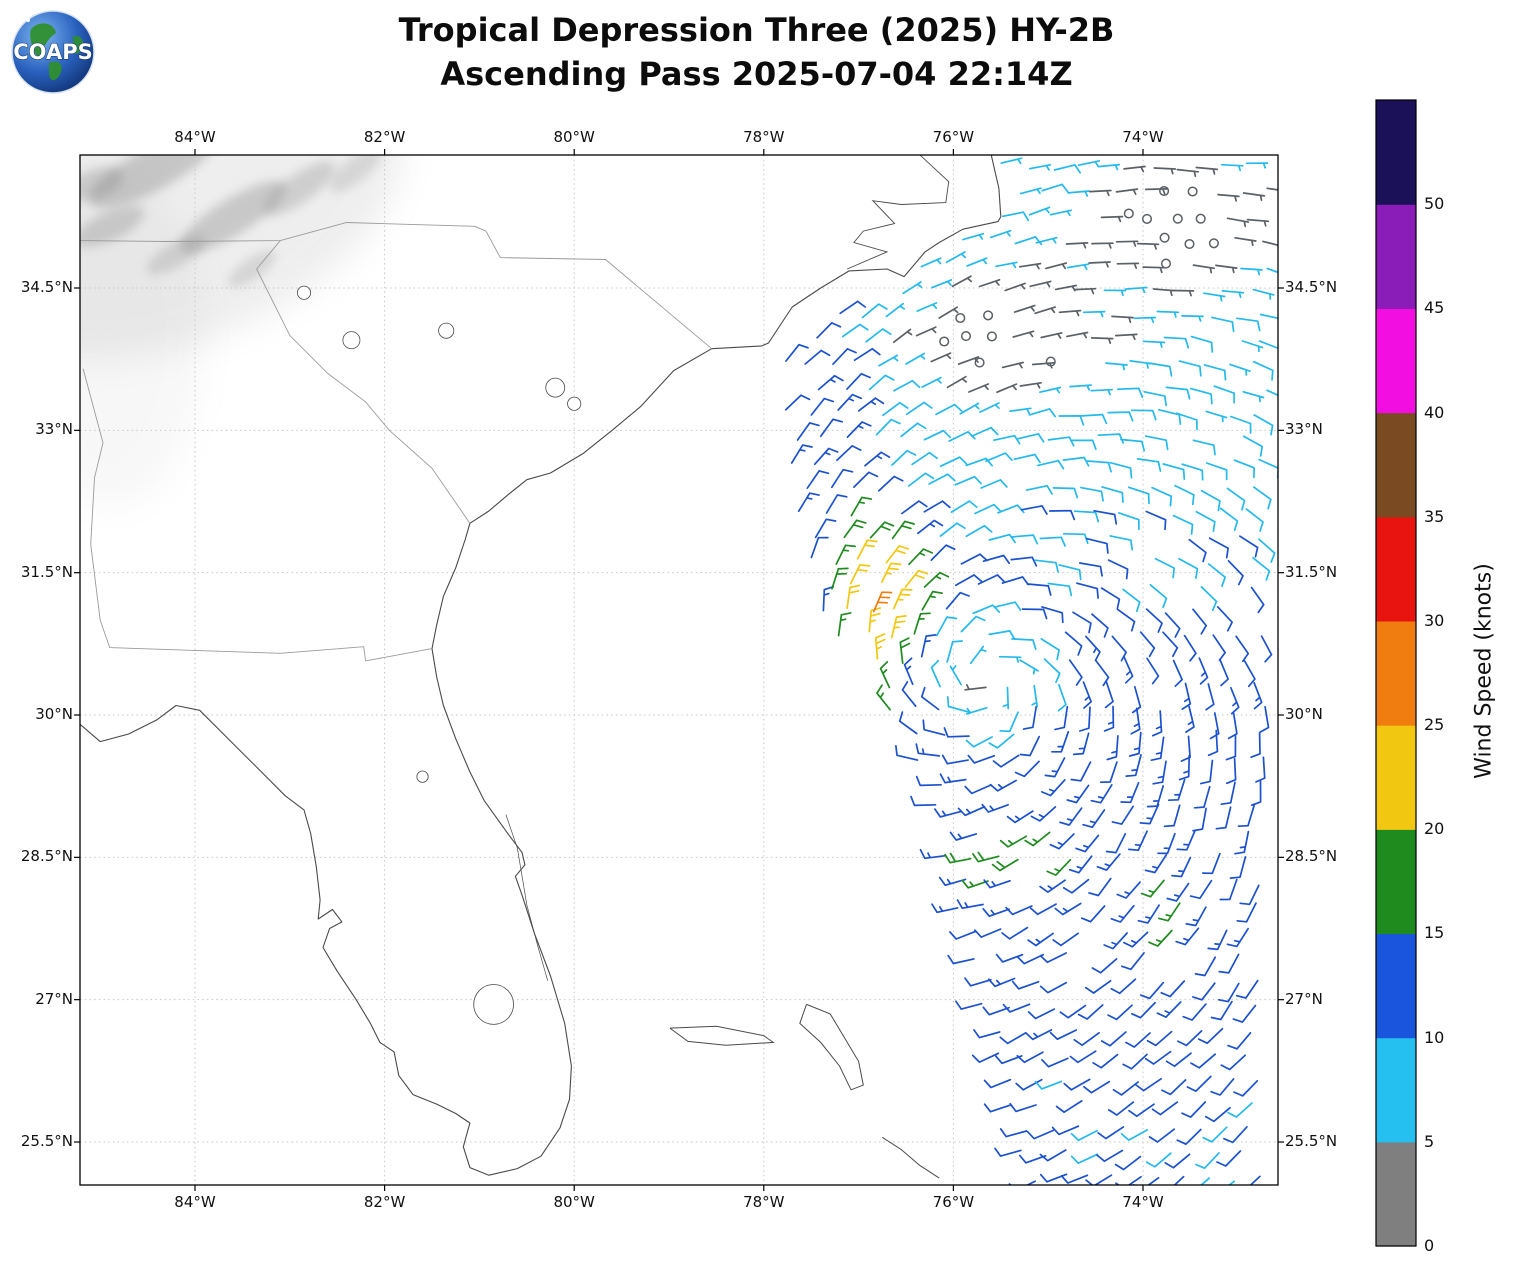 The width and height of the screenshot is (1513, 1264). Describe the element at coordinates (764, 137) in the screenshot. I see `lon-tick-label-top: 78°W` at that location.